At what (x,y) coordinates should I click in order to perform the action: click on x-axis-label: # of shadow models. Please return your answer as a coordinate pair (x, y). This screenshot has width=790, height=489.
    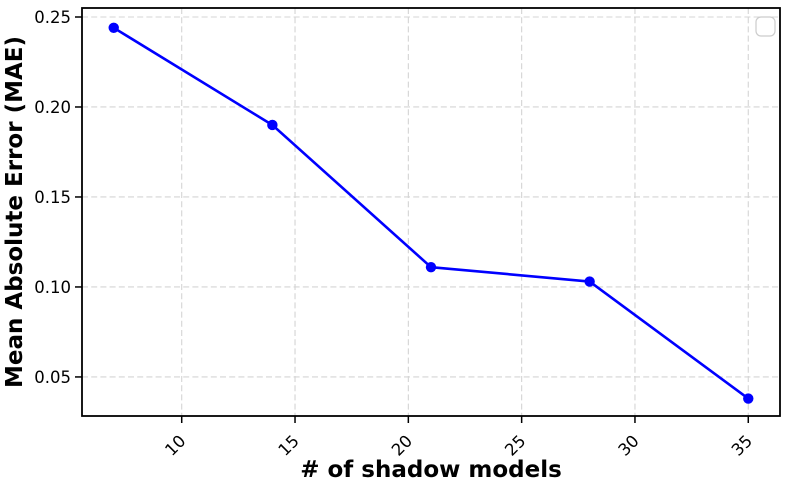
    Looking at the image, I should click on (431, 470).